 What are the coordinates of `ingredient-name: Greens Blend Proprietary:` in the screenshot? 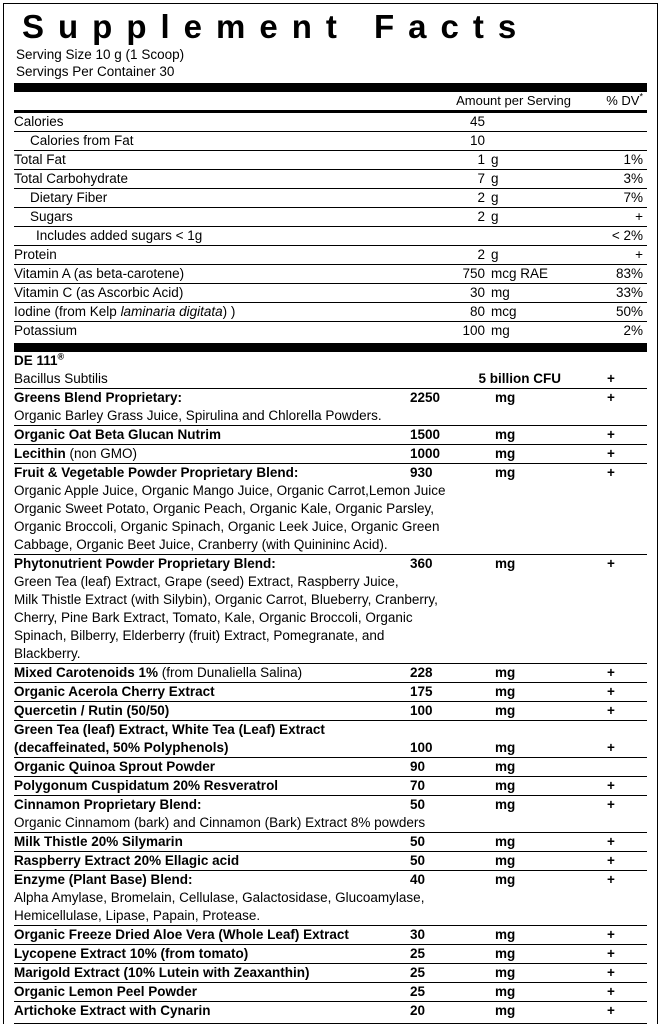 It's located at (211, 397).